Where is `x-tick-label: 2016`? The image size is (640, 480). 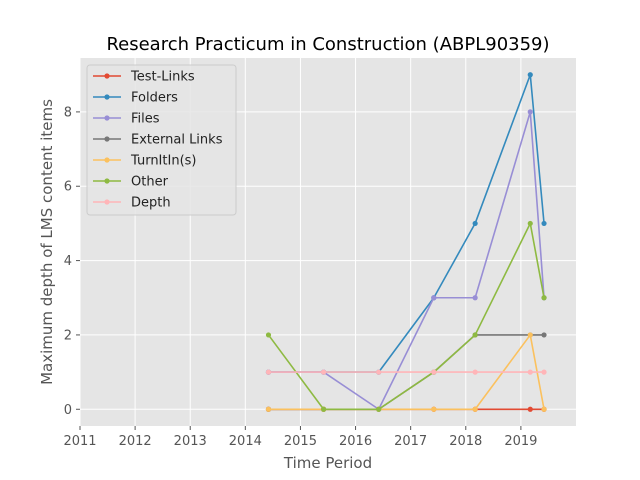 x-tick-label: 2016 is located at coordinates (355, 441).